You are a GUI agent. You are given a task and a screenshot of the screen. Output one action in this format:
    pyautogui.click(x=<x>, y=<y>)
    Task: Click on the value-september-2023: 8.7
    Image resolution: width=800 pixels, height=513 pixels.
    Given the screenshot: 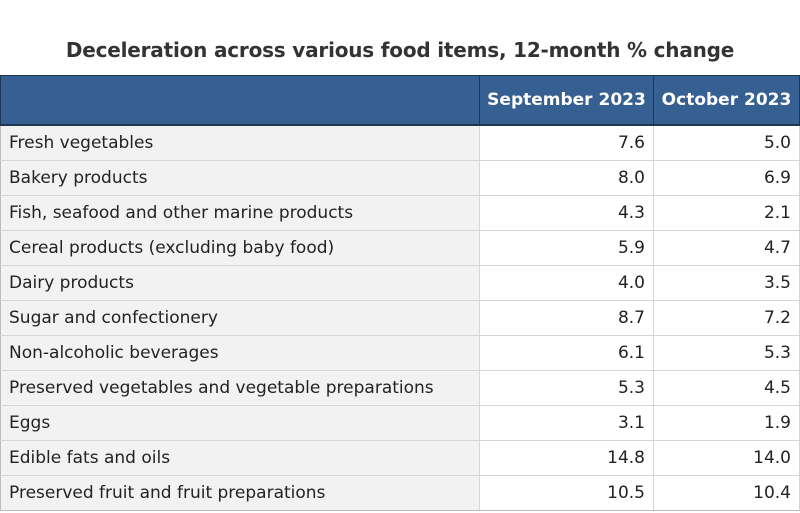 What is the action you would take?
    pyautogui.click(x=566, y=318)
    